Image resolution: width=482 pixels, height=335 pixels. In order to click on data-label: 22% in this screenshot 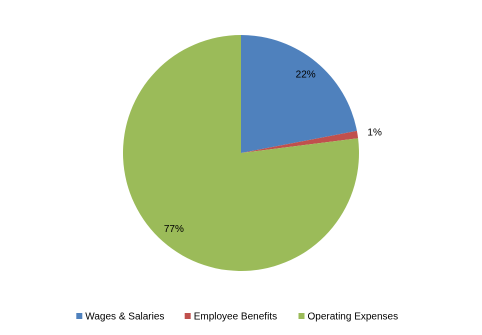, I will do `click(306, 74)`.